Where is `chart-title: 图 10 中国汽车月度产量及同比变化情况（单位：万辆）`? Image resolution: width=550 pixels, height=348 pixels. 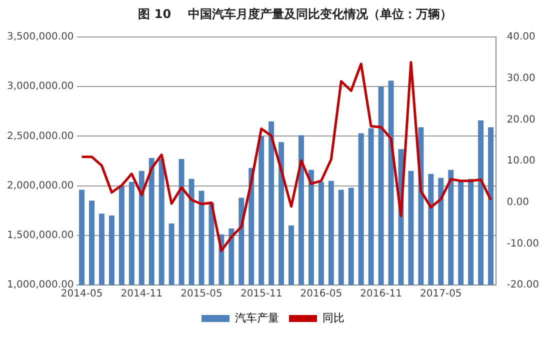 chart-title: 图 10 中国汽车月度产量及同比变化情况（单位：万辆） is located at coordinates (295, 14).